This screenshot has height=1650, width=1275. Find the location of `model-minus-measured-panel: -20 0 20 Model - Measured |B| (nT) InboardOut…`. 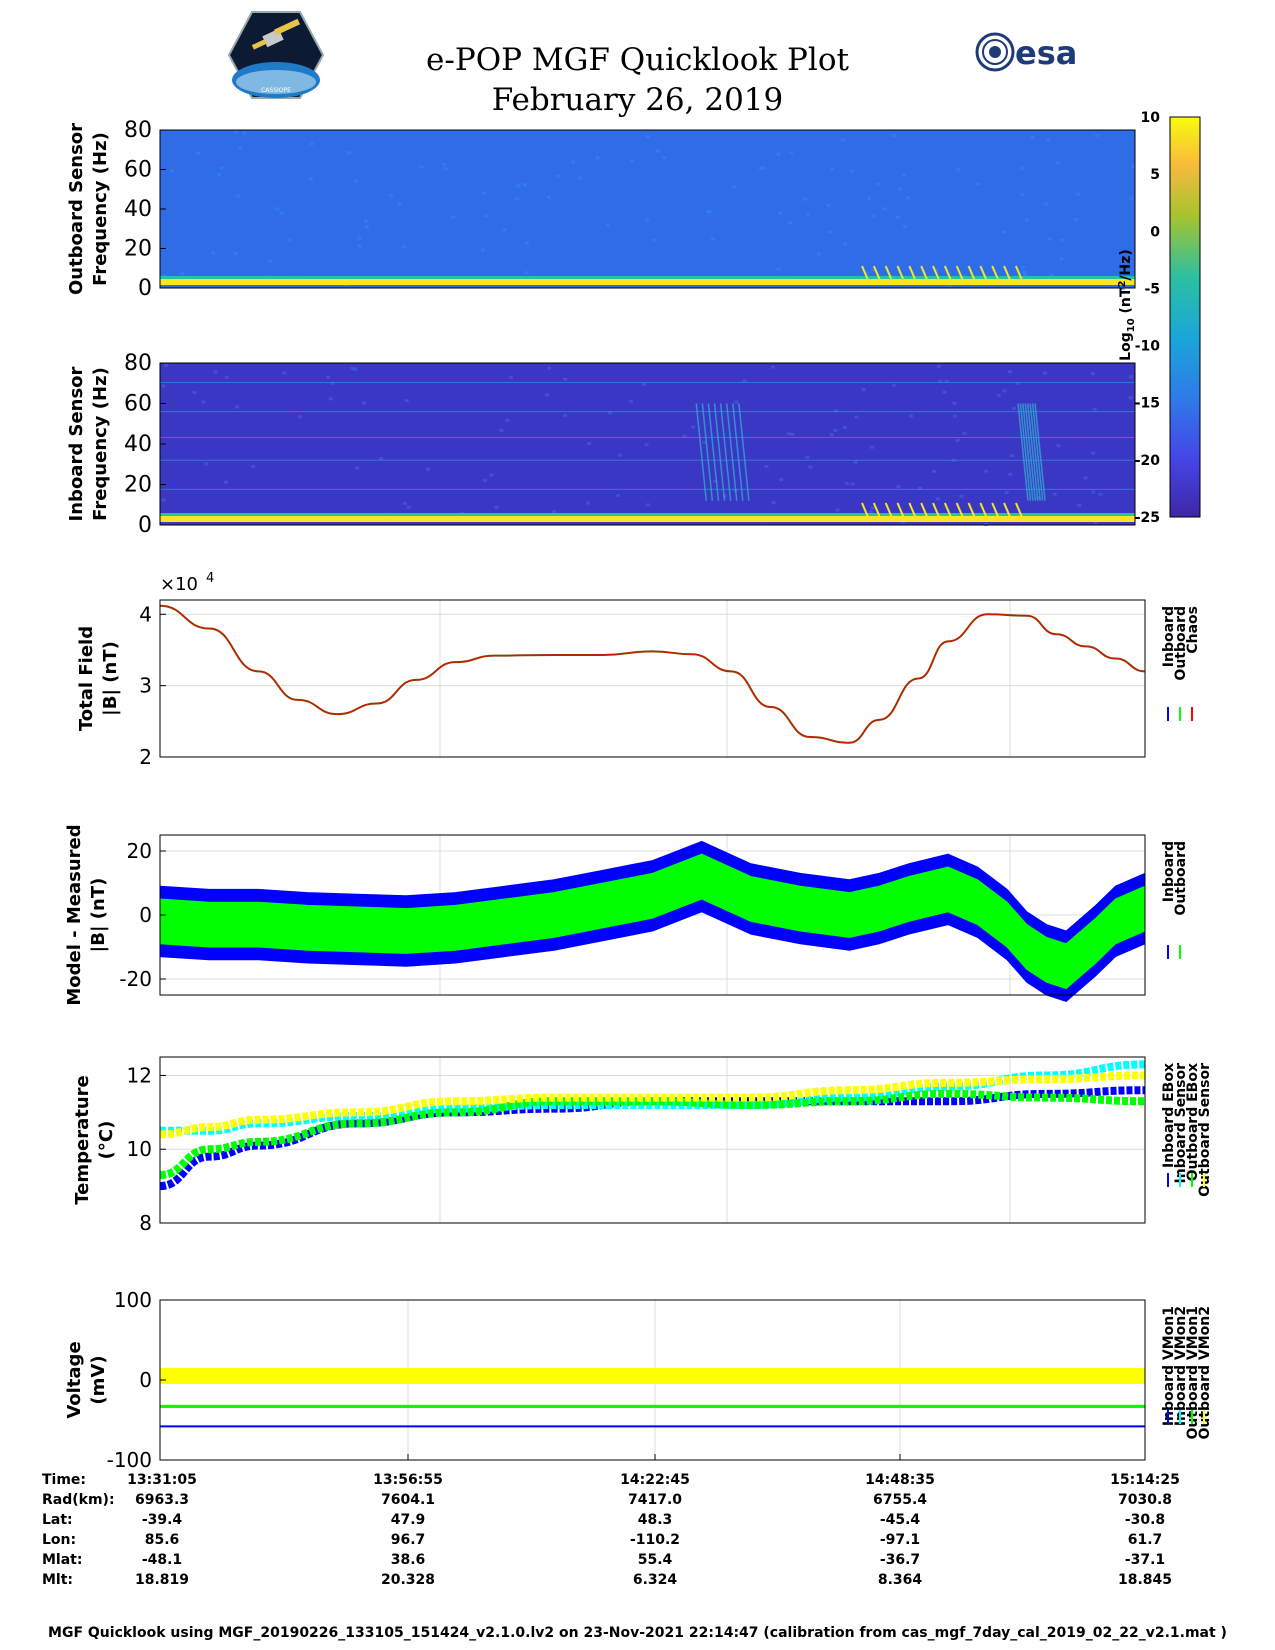

model-minus-measured-panel: -20 0 20 Model - Measured |B| (nT) InboardOut… is located at coordinates (626, 914).